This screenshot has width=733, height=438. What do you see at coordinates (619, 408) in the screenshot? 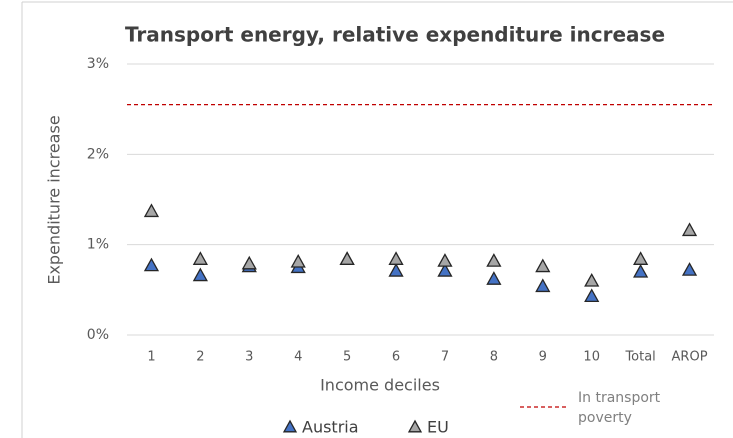
I see `reference-legend-label: In transport poverty` at bounding box center [619, 408].